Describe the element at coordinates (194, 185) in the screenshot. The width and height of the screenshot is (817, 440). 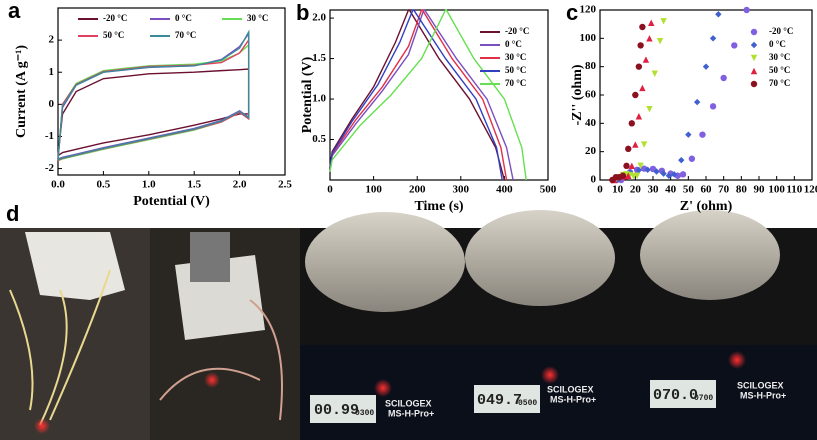
I see `x-tick-label: 1.5` at that location.